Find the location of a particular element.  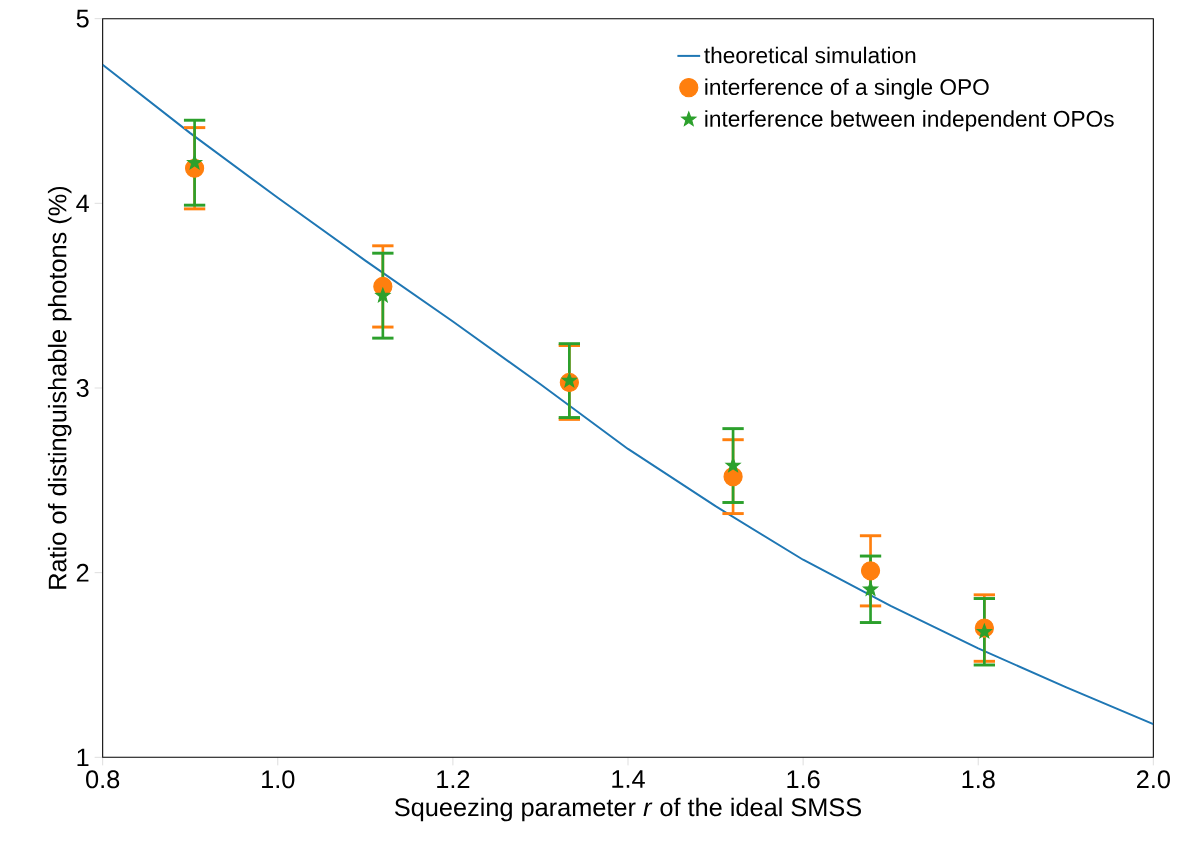

y-axis-title: Ratio of distinguishable photons (%) is located at coordinates (59, 387).